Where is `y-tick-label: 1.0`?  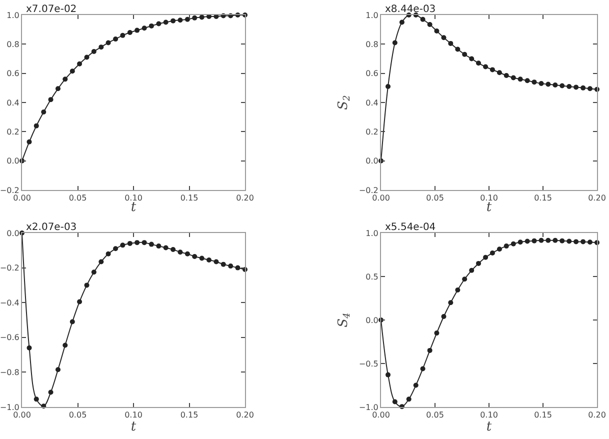
y-tick-label: 1.0 is located at coordinates (372, 233).